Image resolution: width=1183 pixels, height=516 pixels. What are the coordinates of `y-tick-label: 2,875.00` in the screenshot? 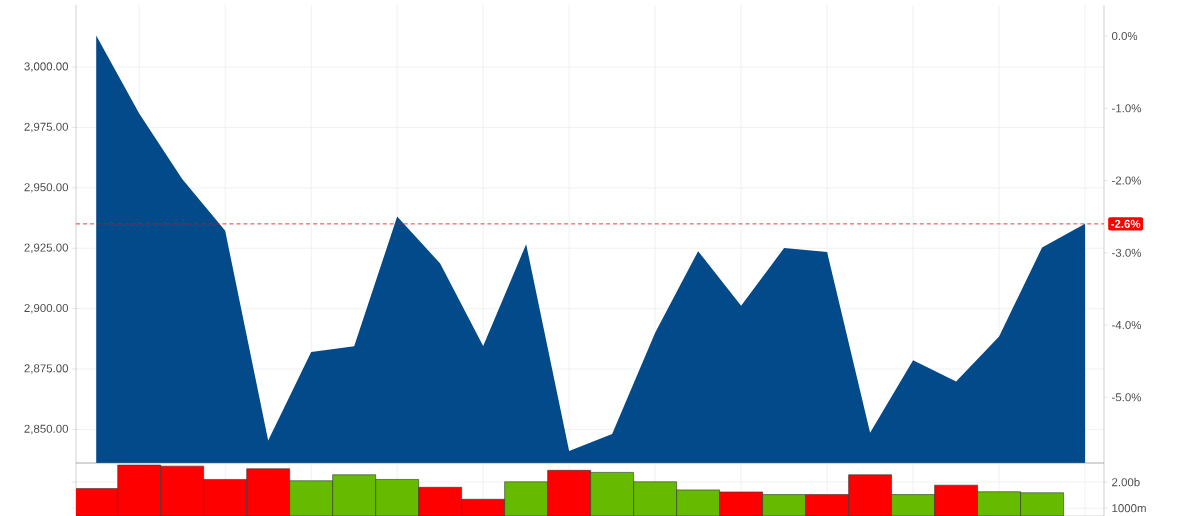 It's located at (46, 369).